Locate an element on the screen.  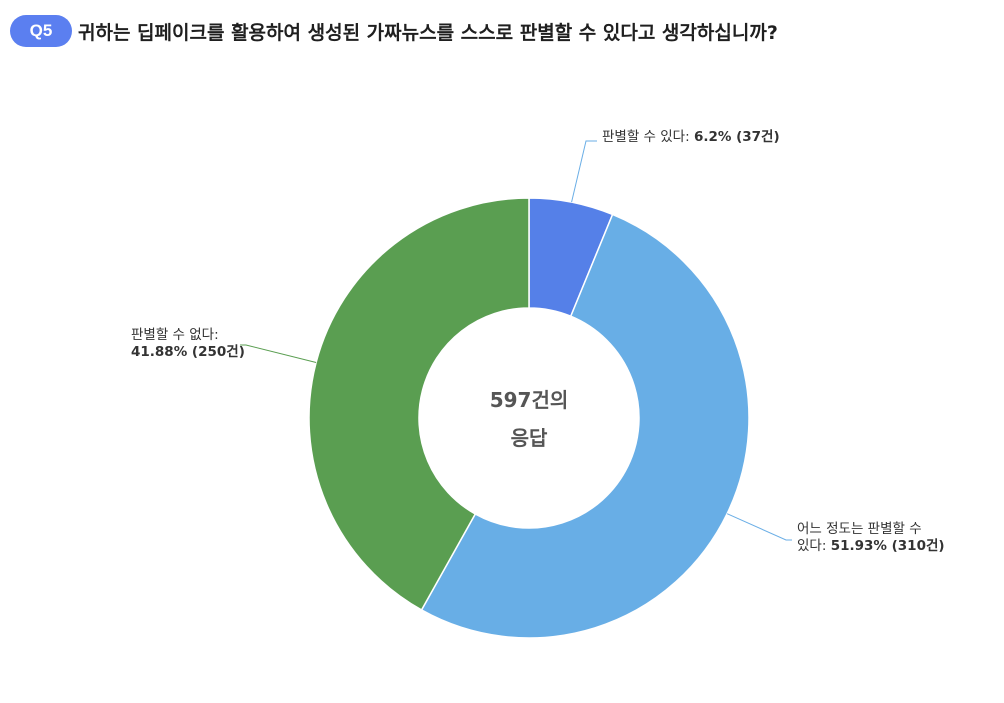
callout-label-can-discern-line-1: 판별할 수 있다: 6.2% (37건) is located at coordinates (691, 136).